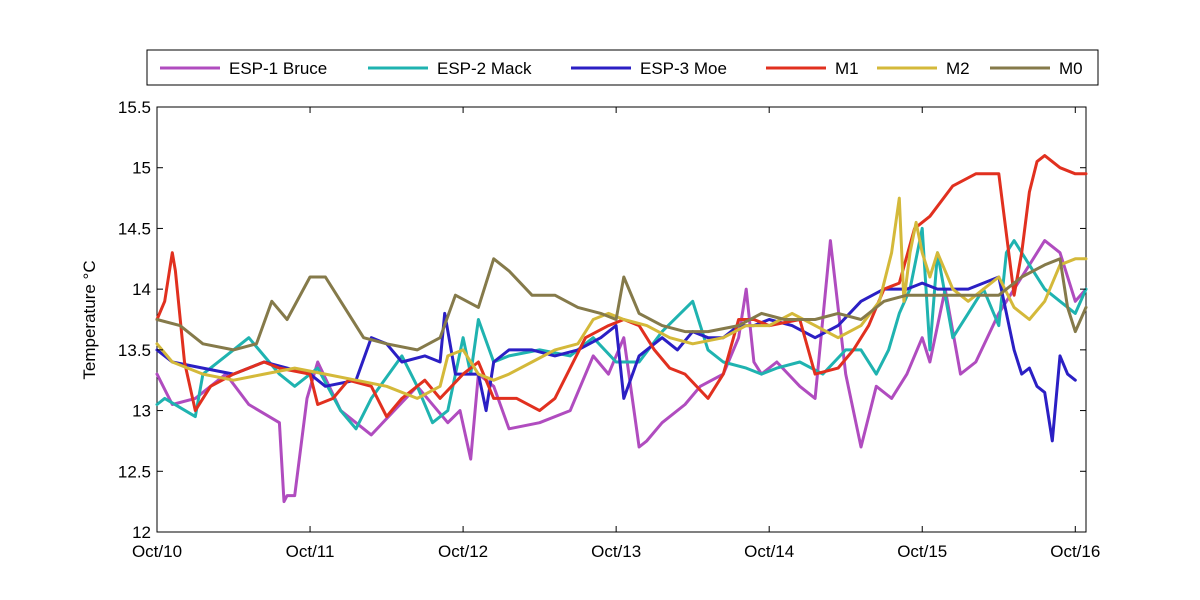  Describe the element at coordinates (141, 532) in the screenshot. I see `y-tick-label: 12` at that location.